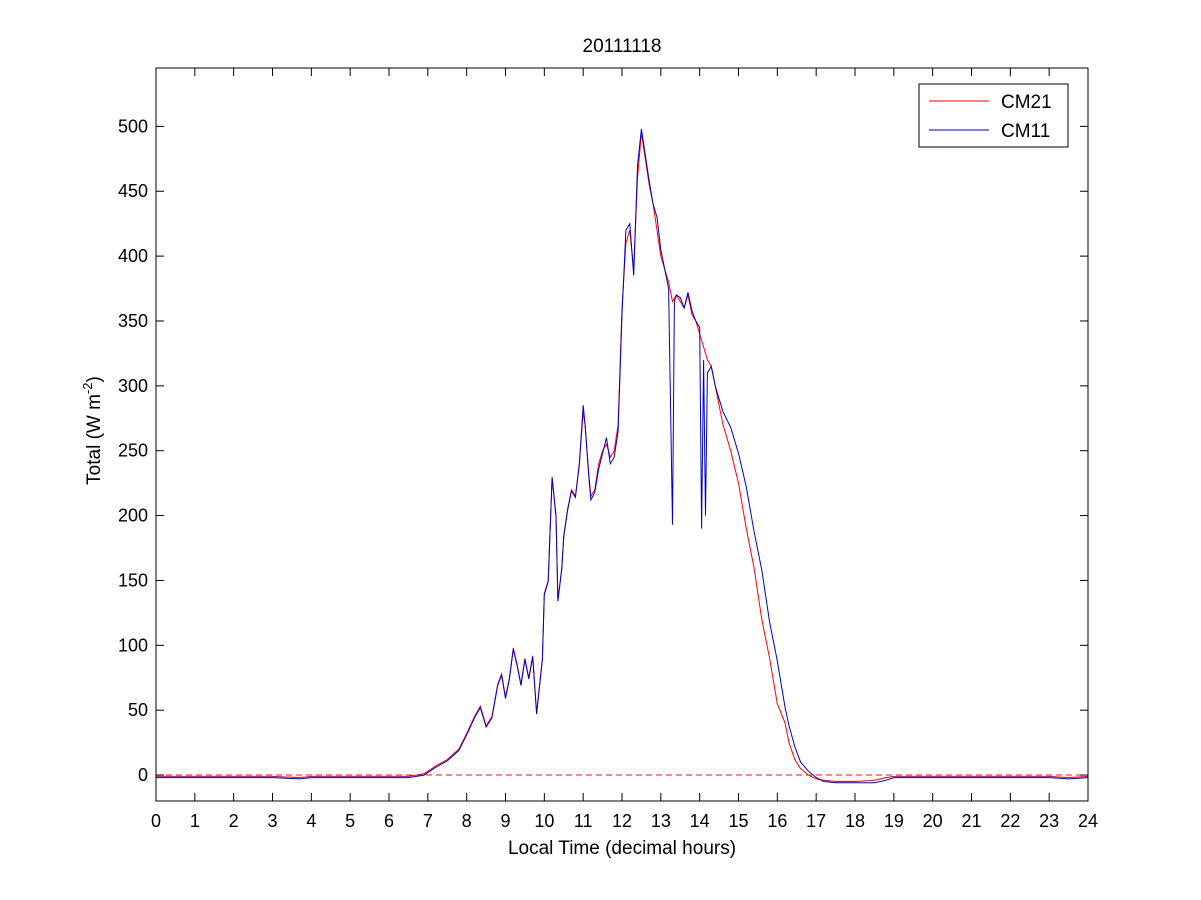  I want to click on y-axis-label-main: Total (W m, so click(94, 439).